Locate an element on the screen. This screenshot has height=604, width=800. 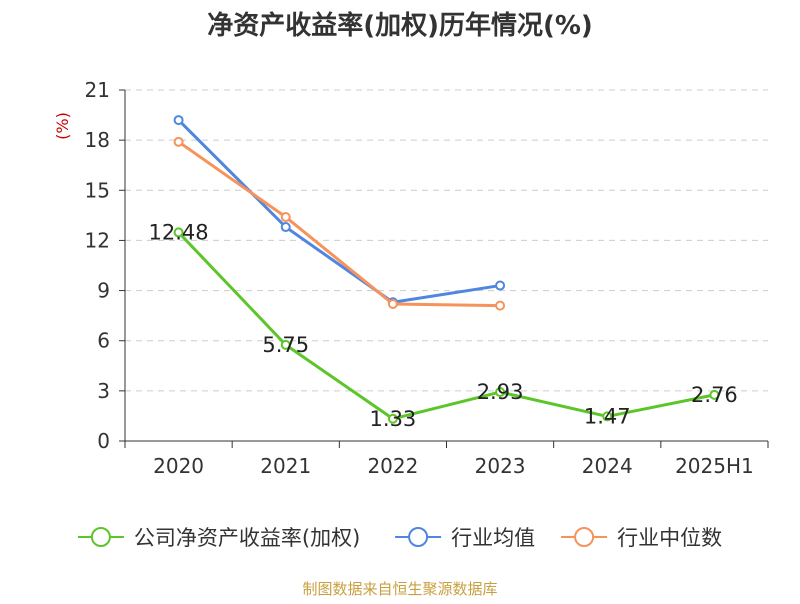
legend-label: 公司净资产收益率(加权) is located at coordinates (247, 538).